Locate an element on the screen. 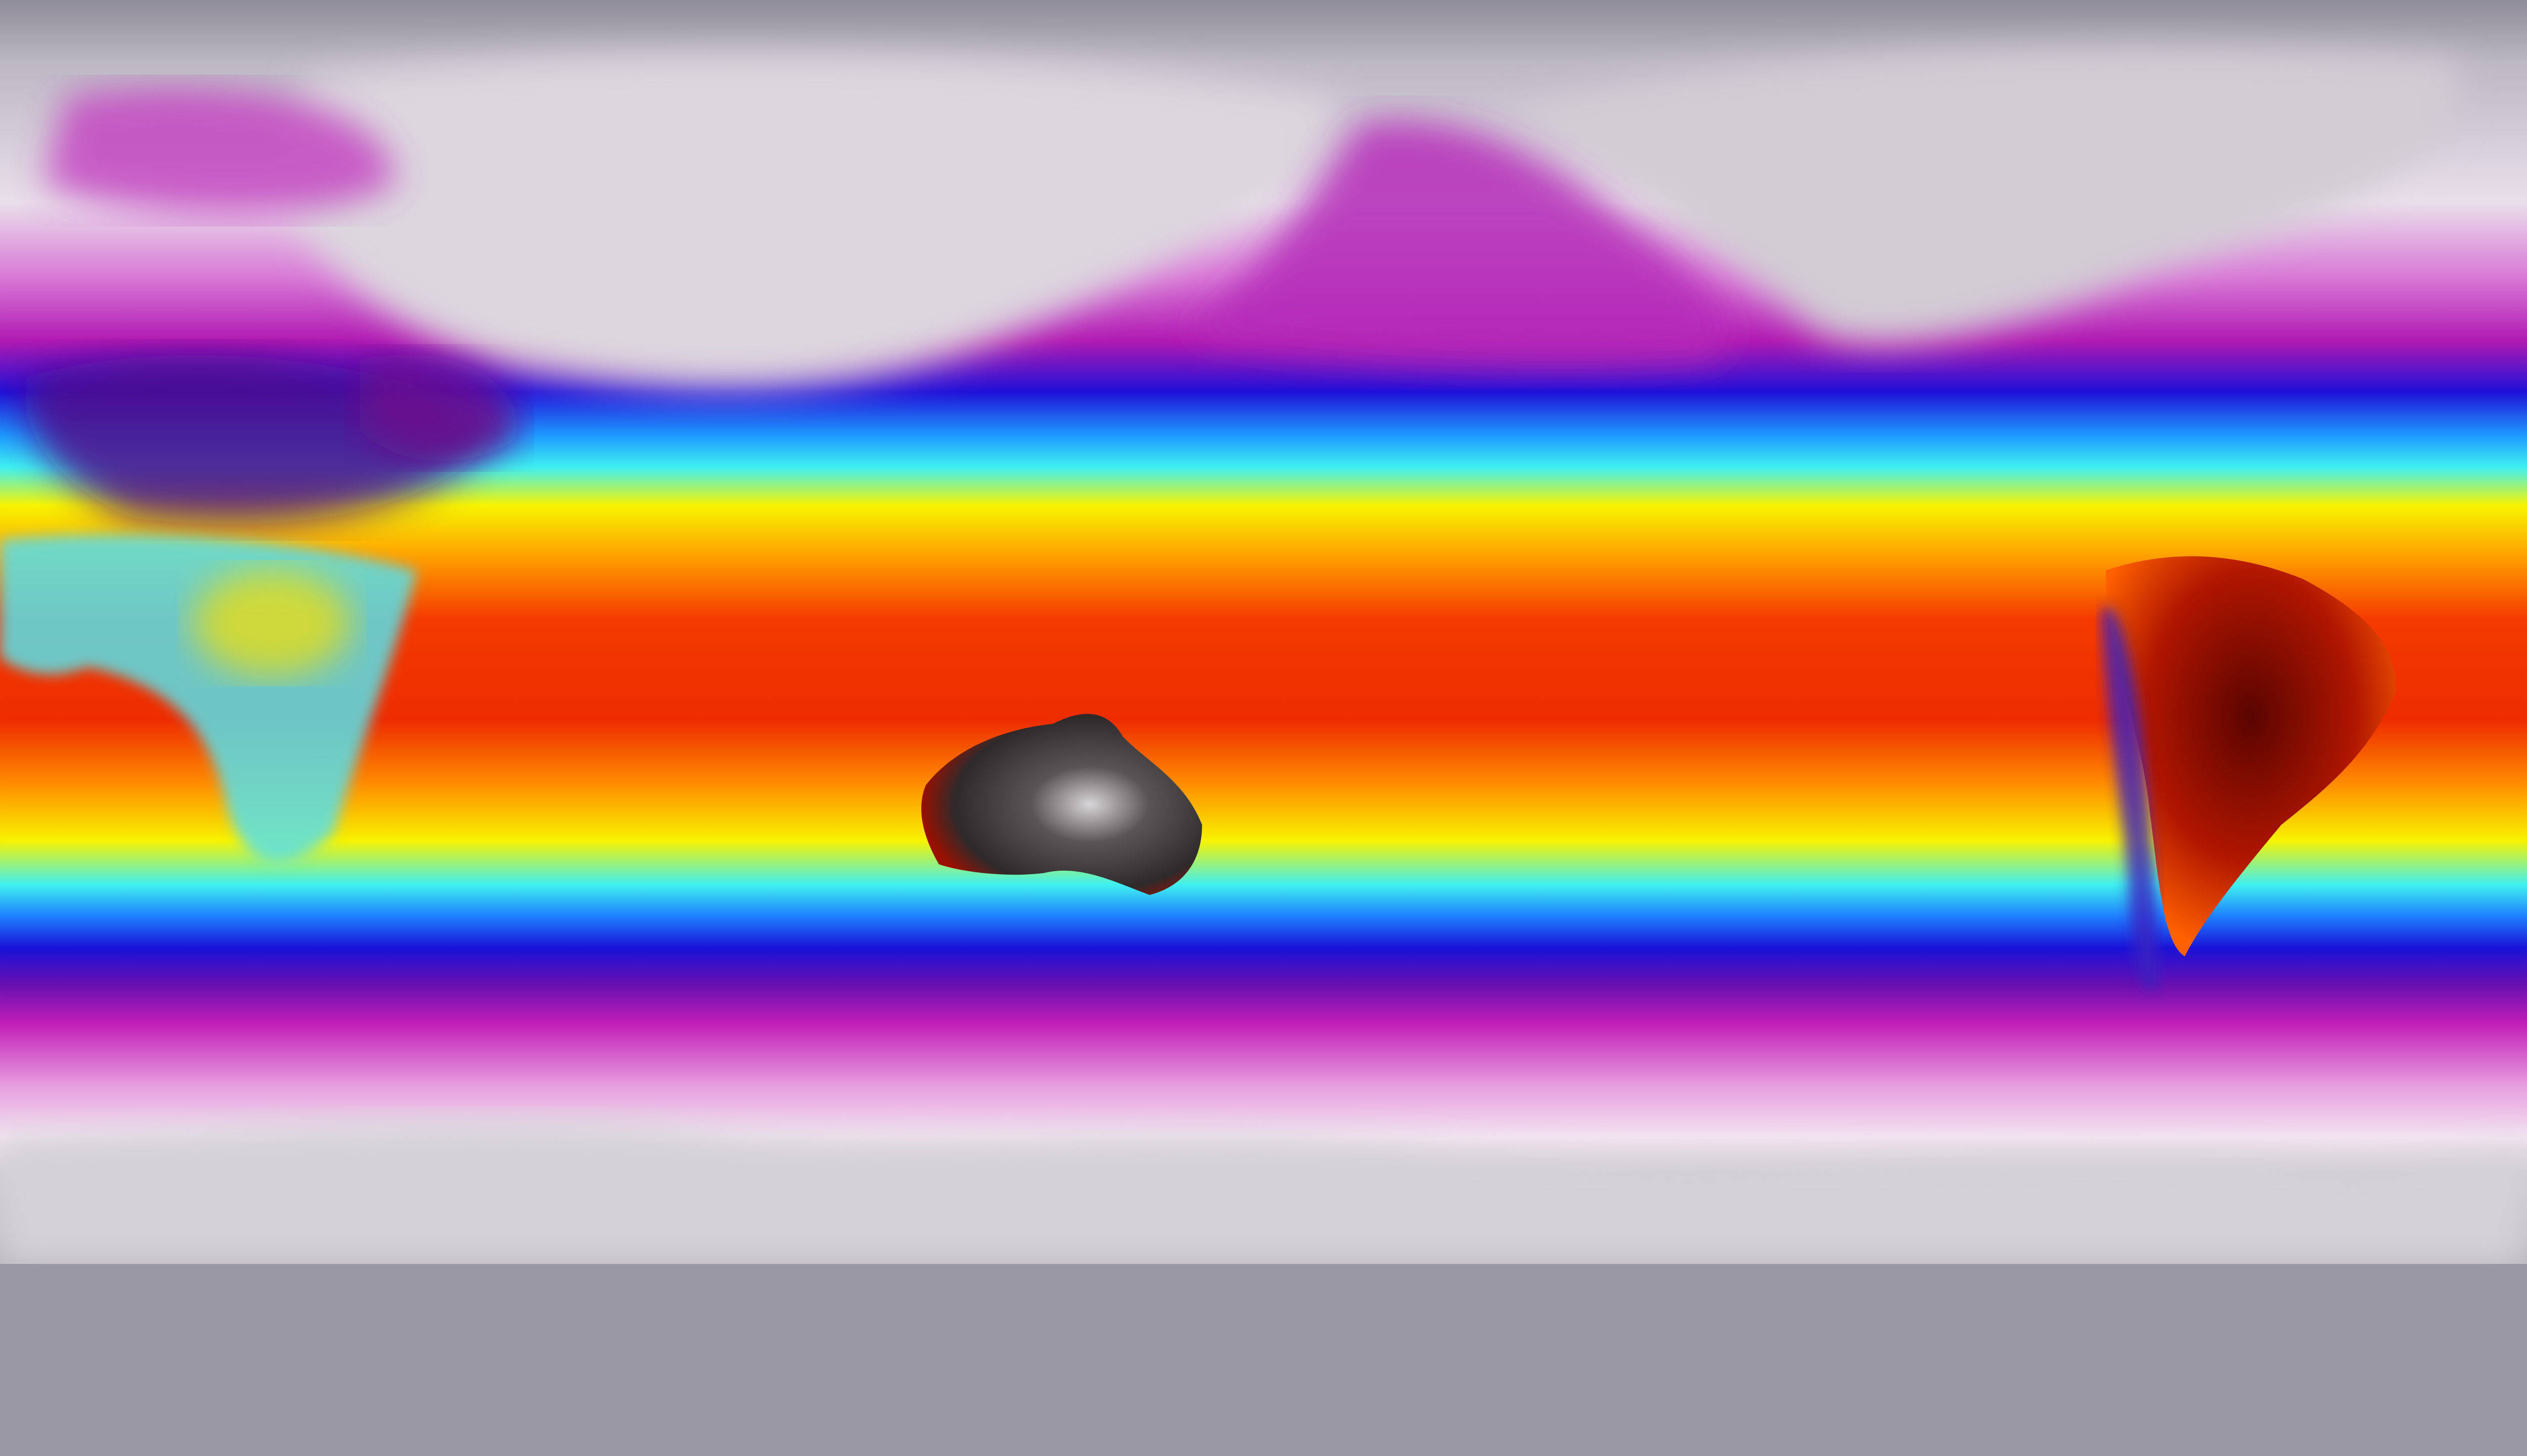 The height and width of the screenshot is (1456, 2527). north-america-landmass is located at coordinates (1986, 196).